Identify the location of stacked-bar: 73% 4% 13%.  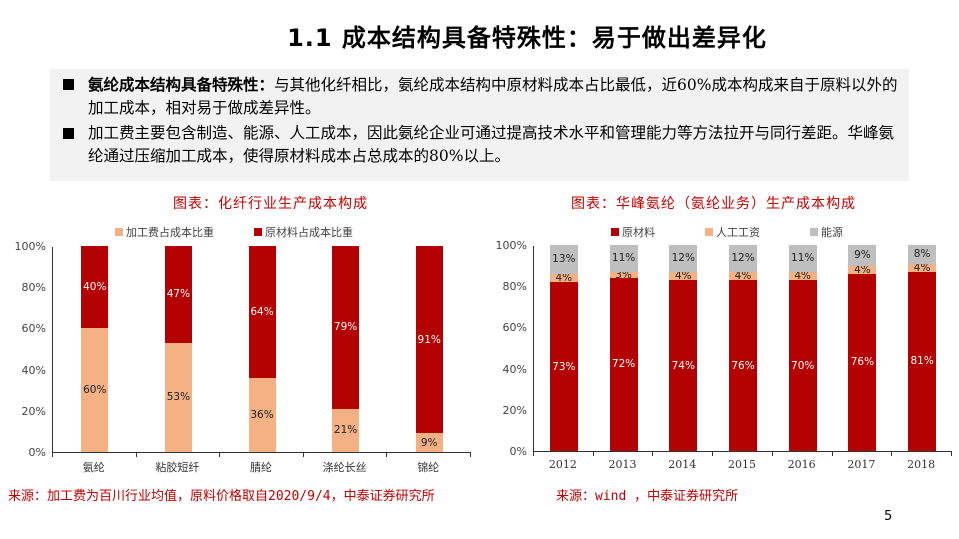
(563, 348).